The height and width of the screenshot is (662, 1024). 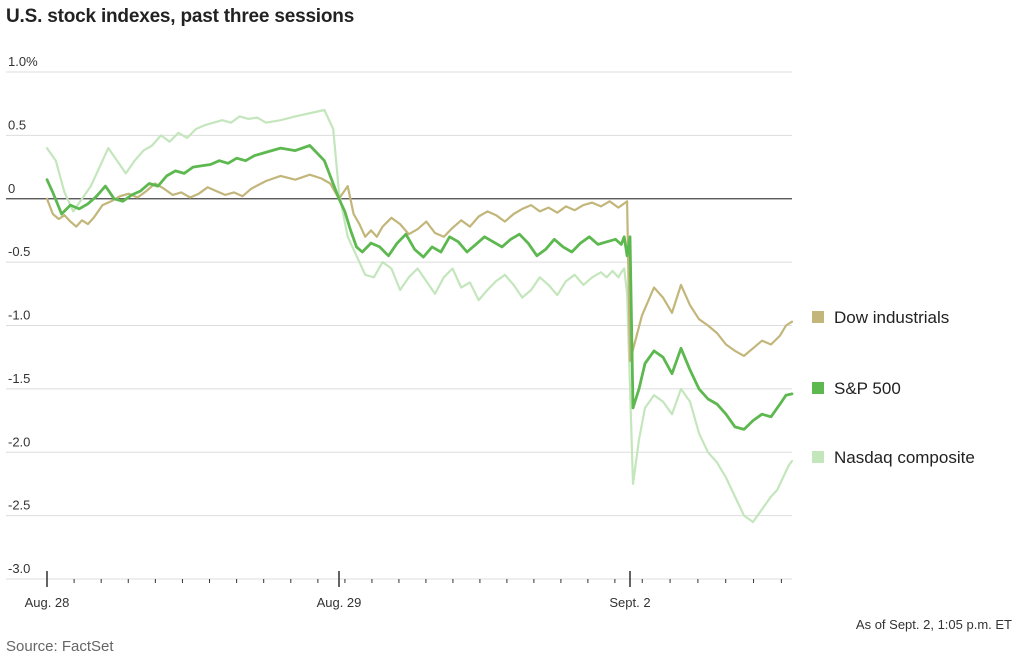 I want to click on y-tick-label: -2.5, so click(x=19, y=505).